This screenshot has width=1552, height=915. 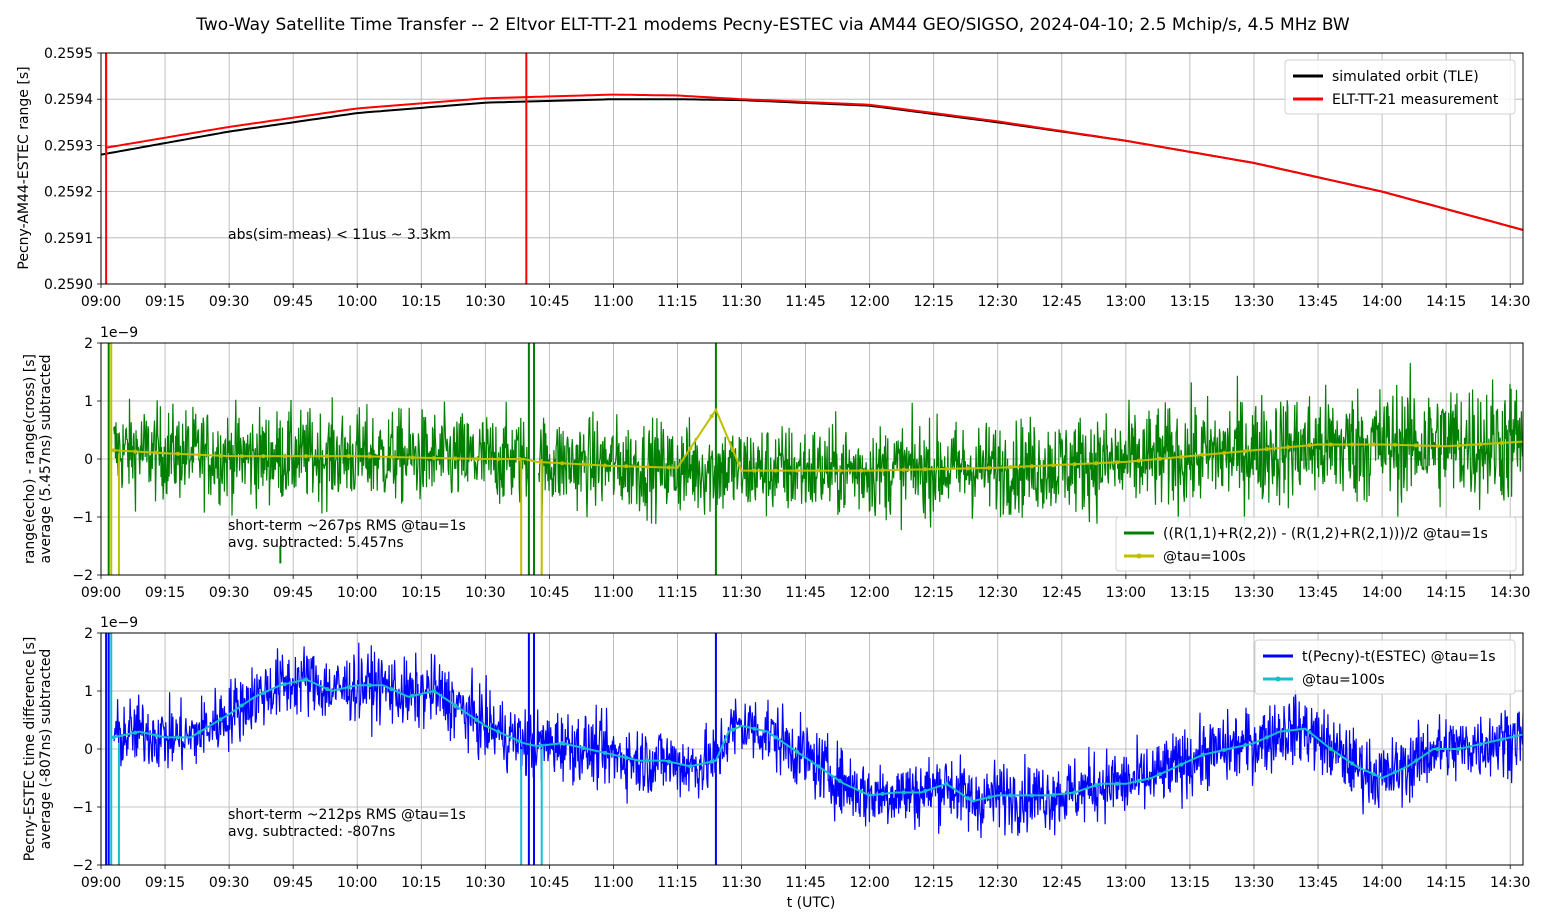 What do you see at coordinates (293, 883) in the screenshot?
I see `panel-time-difference-xtick-label: 09:45` at bounding box center [293, 883].